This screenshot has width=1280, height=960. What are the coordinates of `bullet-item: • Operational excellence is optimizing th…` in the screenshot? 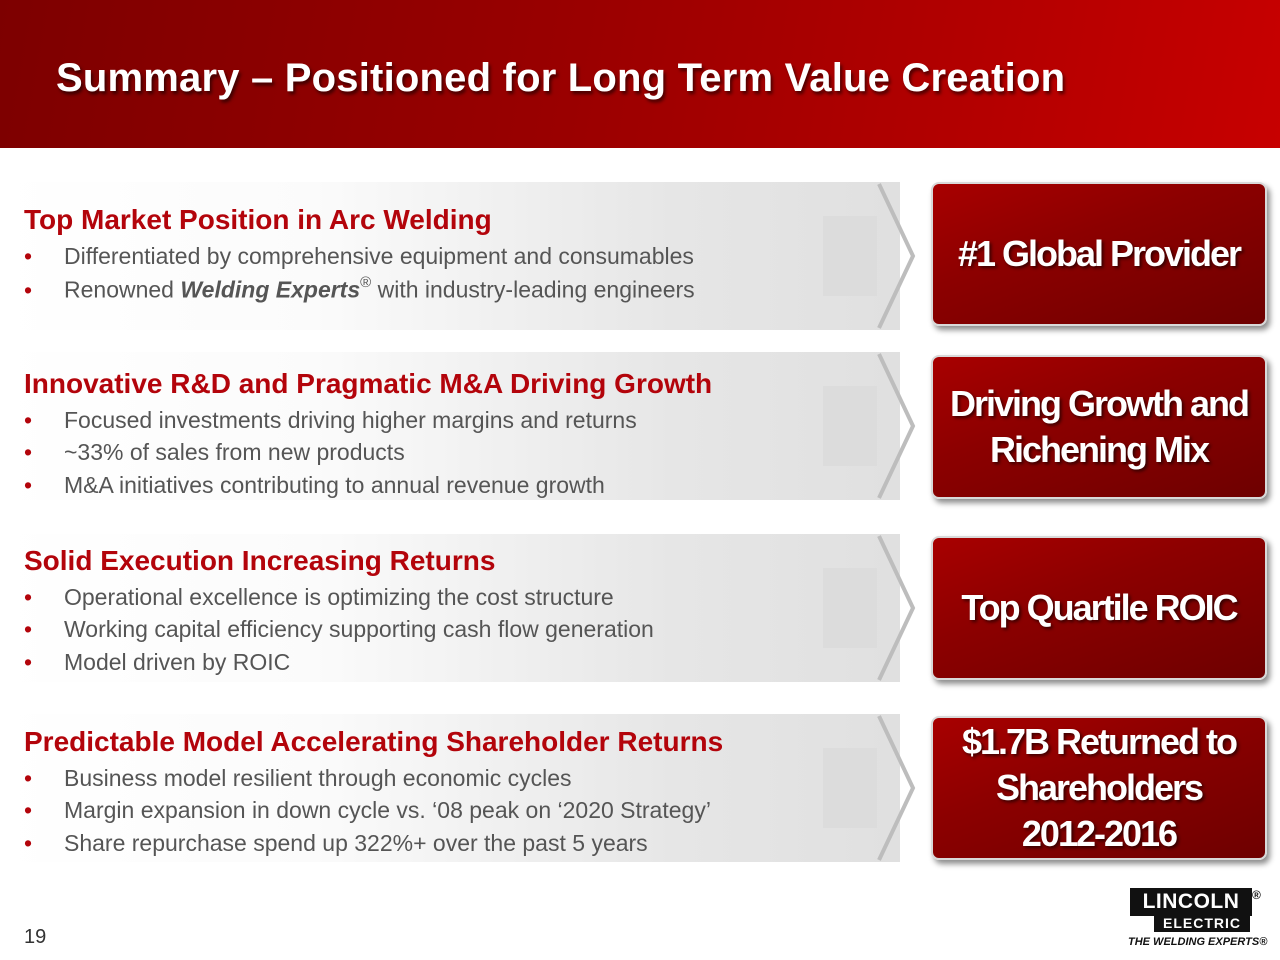 It's located at (319, 597).